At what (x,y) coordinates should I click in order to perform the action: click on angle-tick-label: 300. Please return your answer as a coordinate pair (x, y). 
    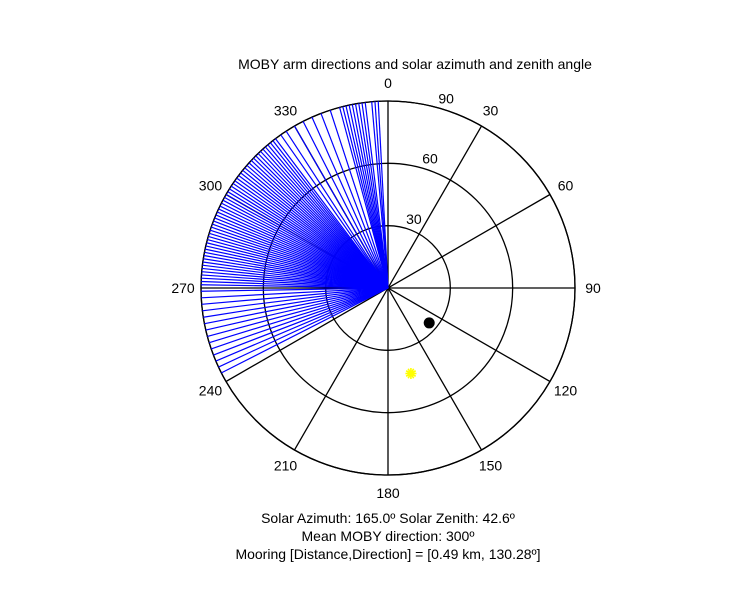
    Looking at the image, I should click on (211, 186).